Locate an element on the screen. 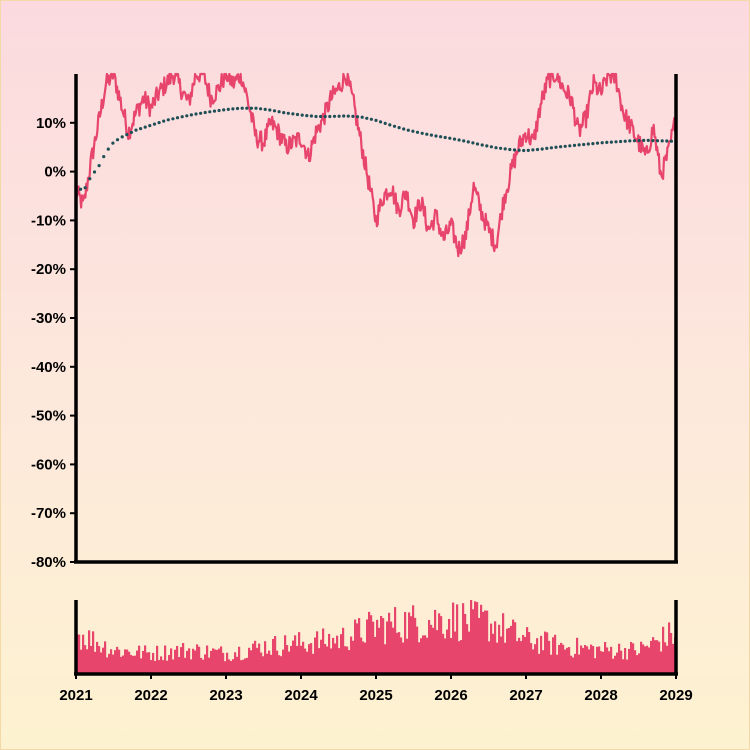 The width and height of the screenshot is (750, 750). y-tick-label: -30% is located at coordinates (48, 318).